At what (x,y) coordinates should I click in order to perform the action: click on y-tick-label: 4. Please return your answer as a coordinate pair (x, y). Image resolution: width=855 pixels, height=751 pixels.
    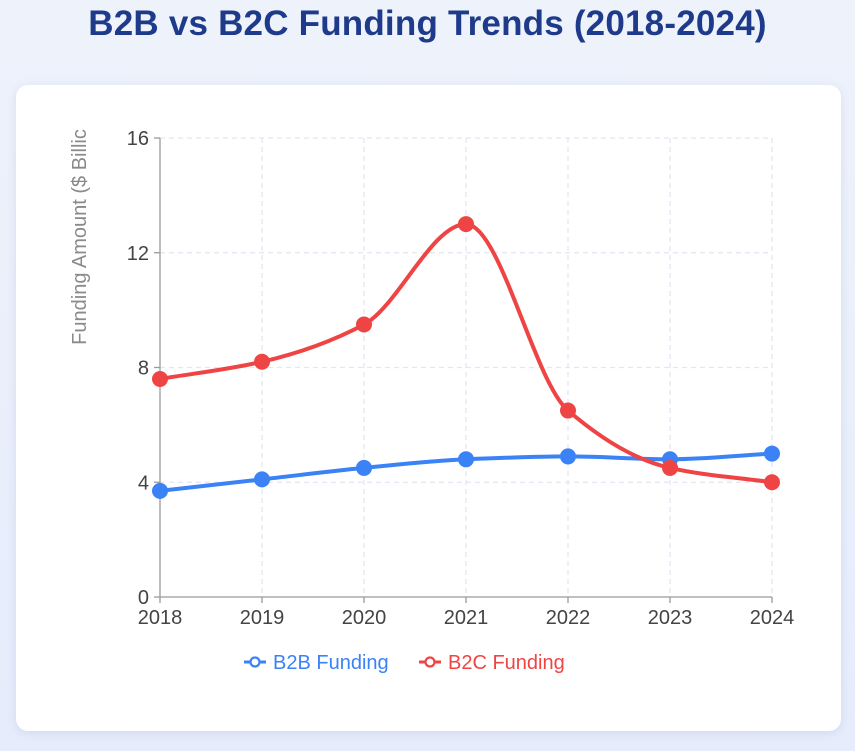
    Looking at the image, I should click on (143, 483).